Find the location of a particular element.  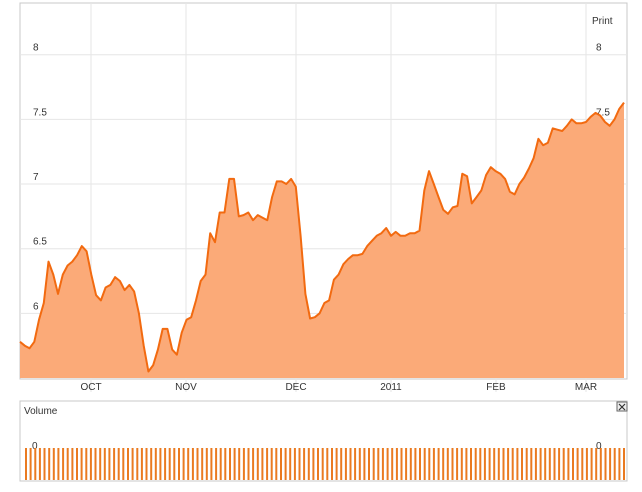

x-tick-label: 2011 is located at coordinates (391, 387).